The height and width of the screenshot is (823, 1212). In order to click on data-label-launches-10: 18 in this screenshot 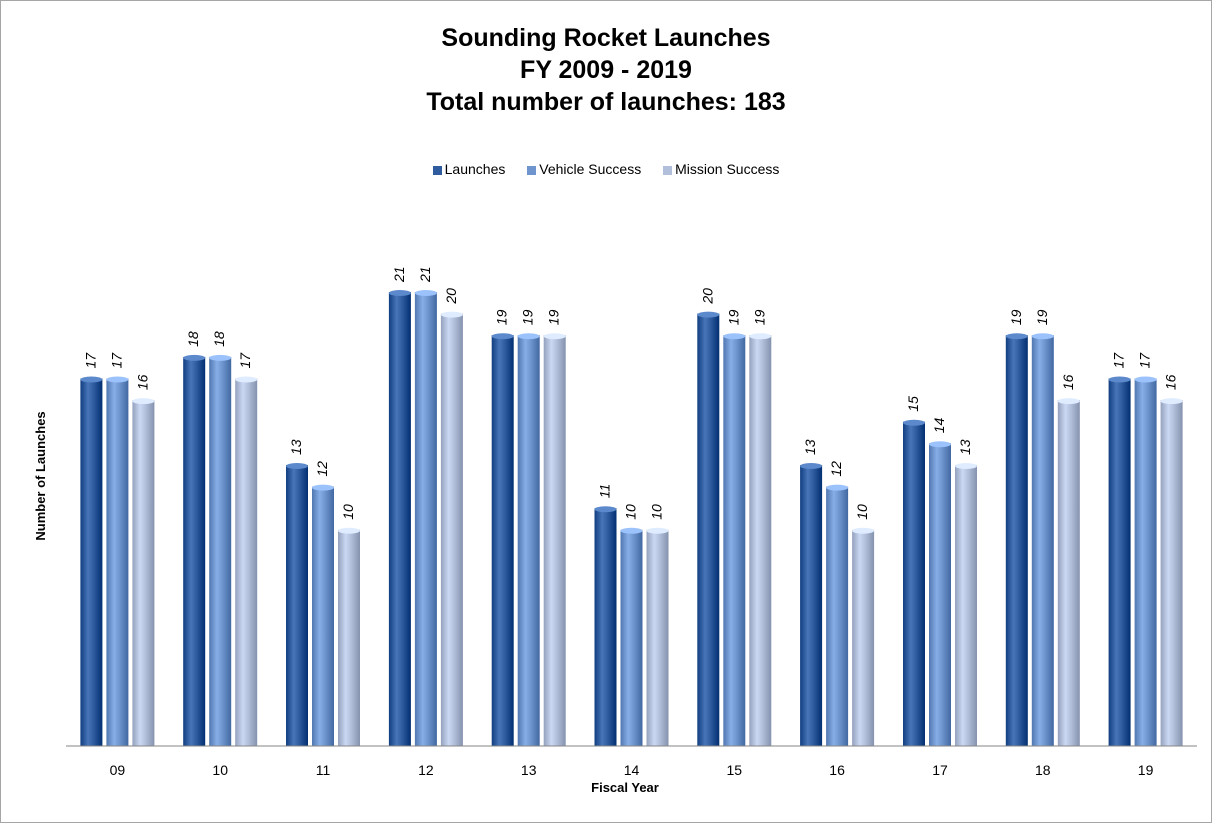, I will do `click(193, 339)`.